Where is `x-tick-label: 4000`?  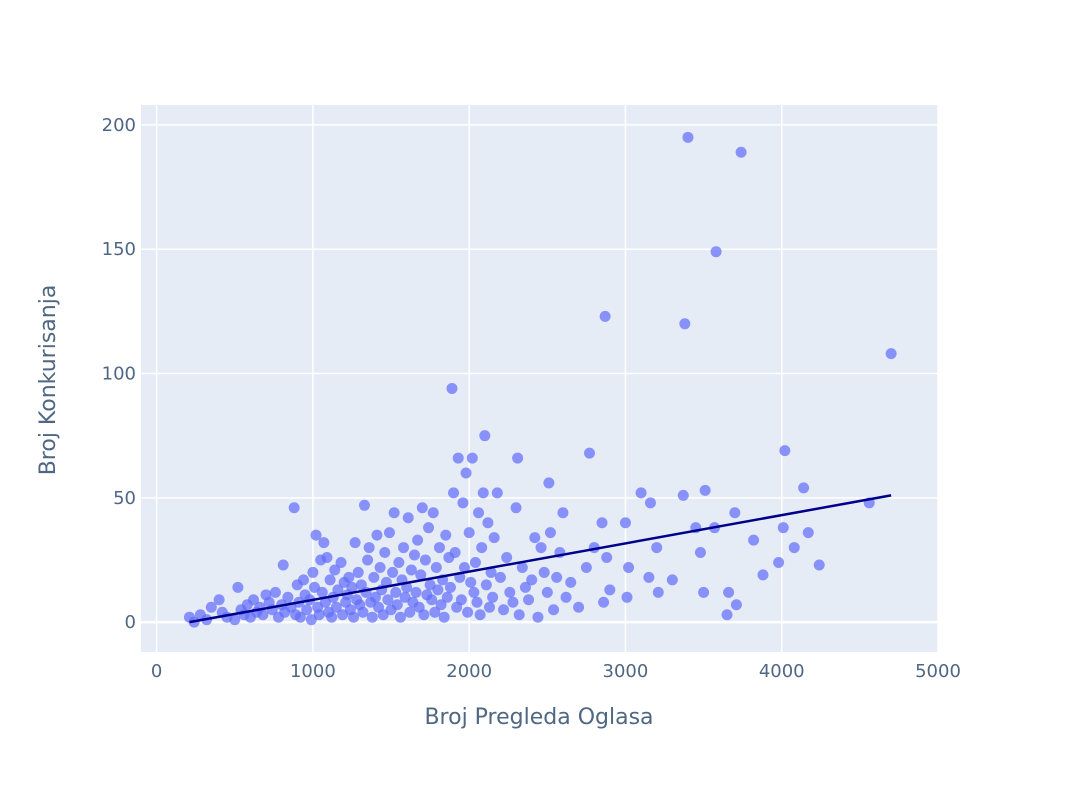 x-tick-label: 4000 is located at coordinates (782, 671).